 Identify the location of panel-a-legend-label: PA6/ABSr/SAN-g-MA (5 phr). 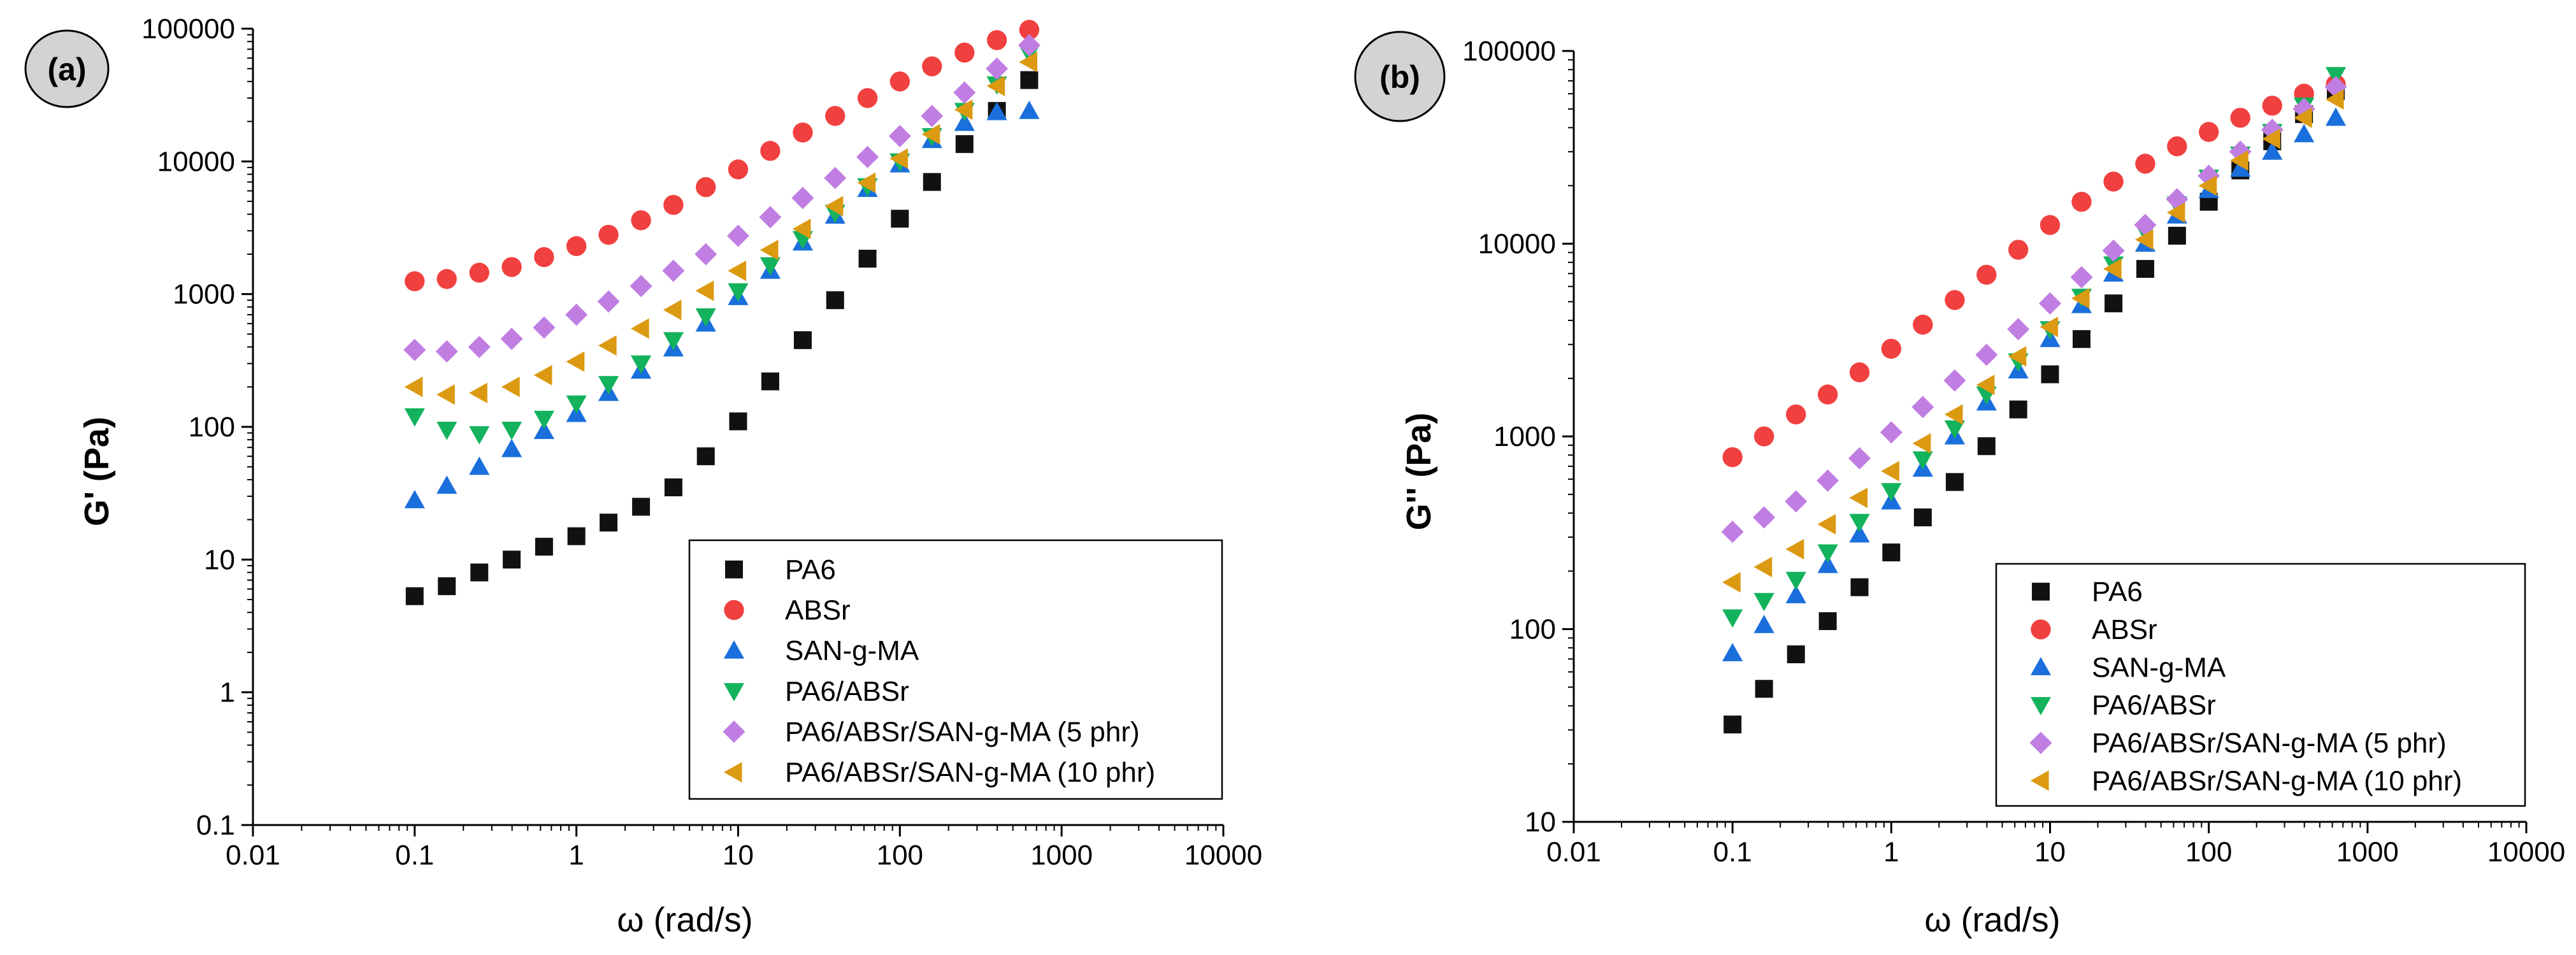
(962, 732).